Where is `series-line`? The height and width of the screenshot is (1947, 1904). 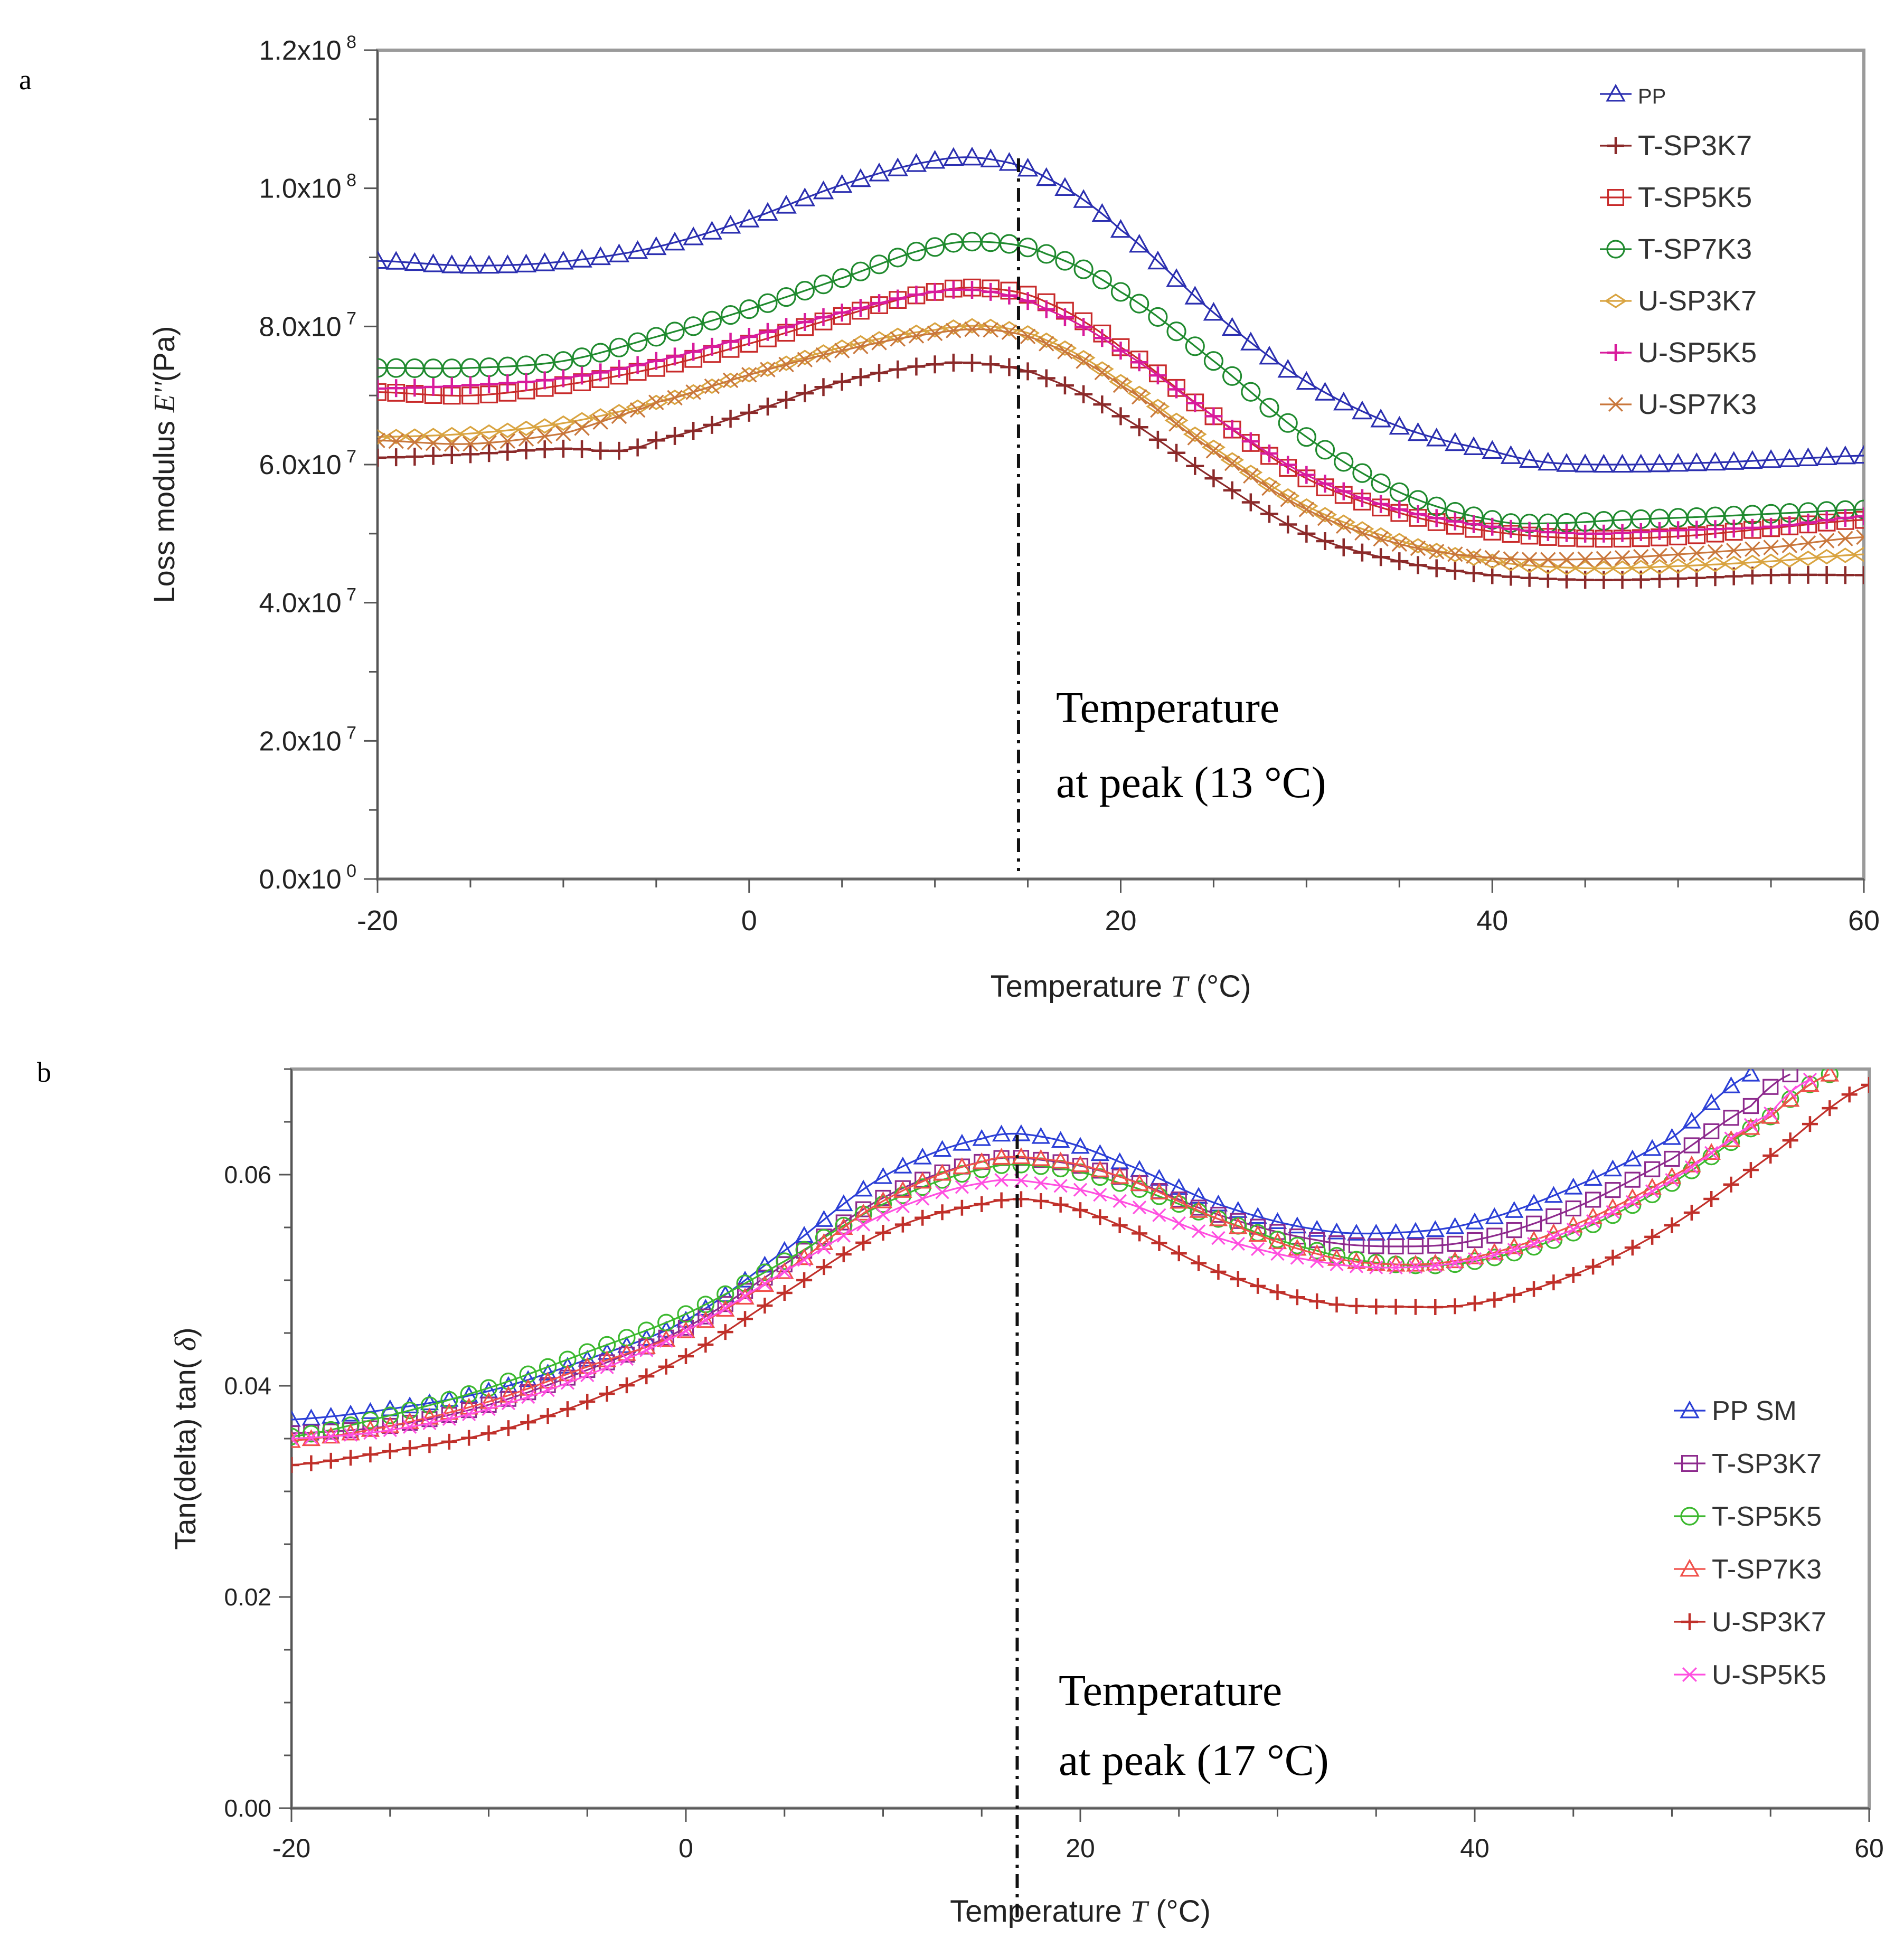 series-line is located at coordinates (1121, 383).